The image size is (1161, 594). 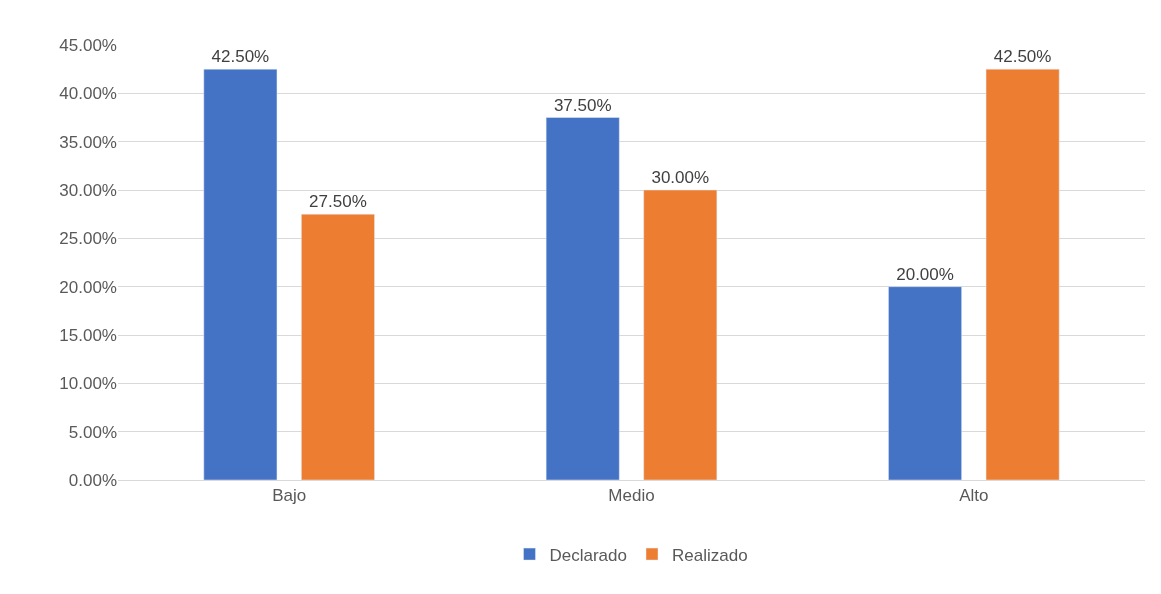 What do you see at coordinates (710, 555) in the screenshot?
I see `legend-label: Realizado` at bounding box center [710, 555].